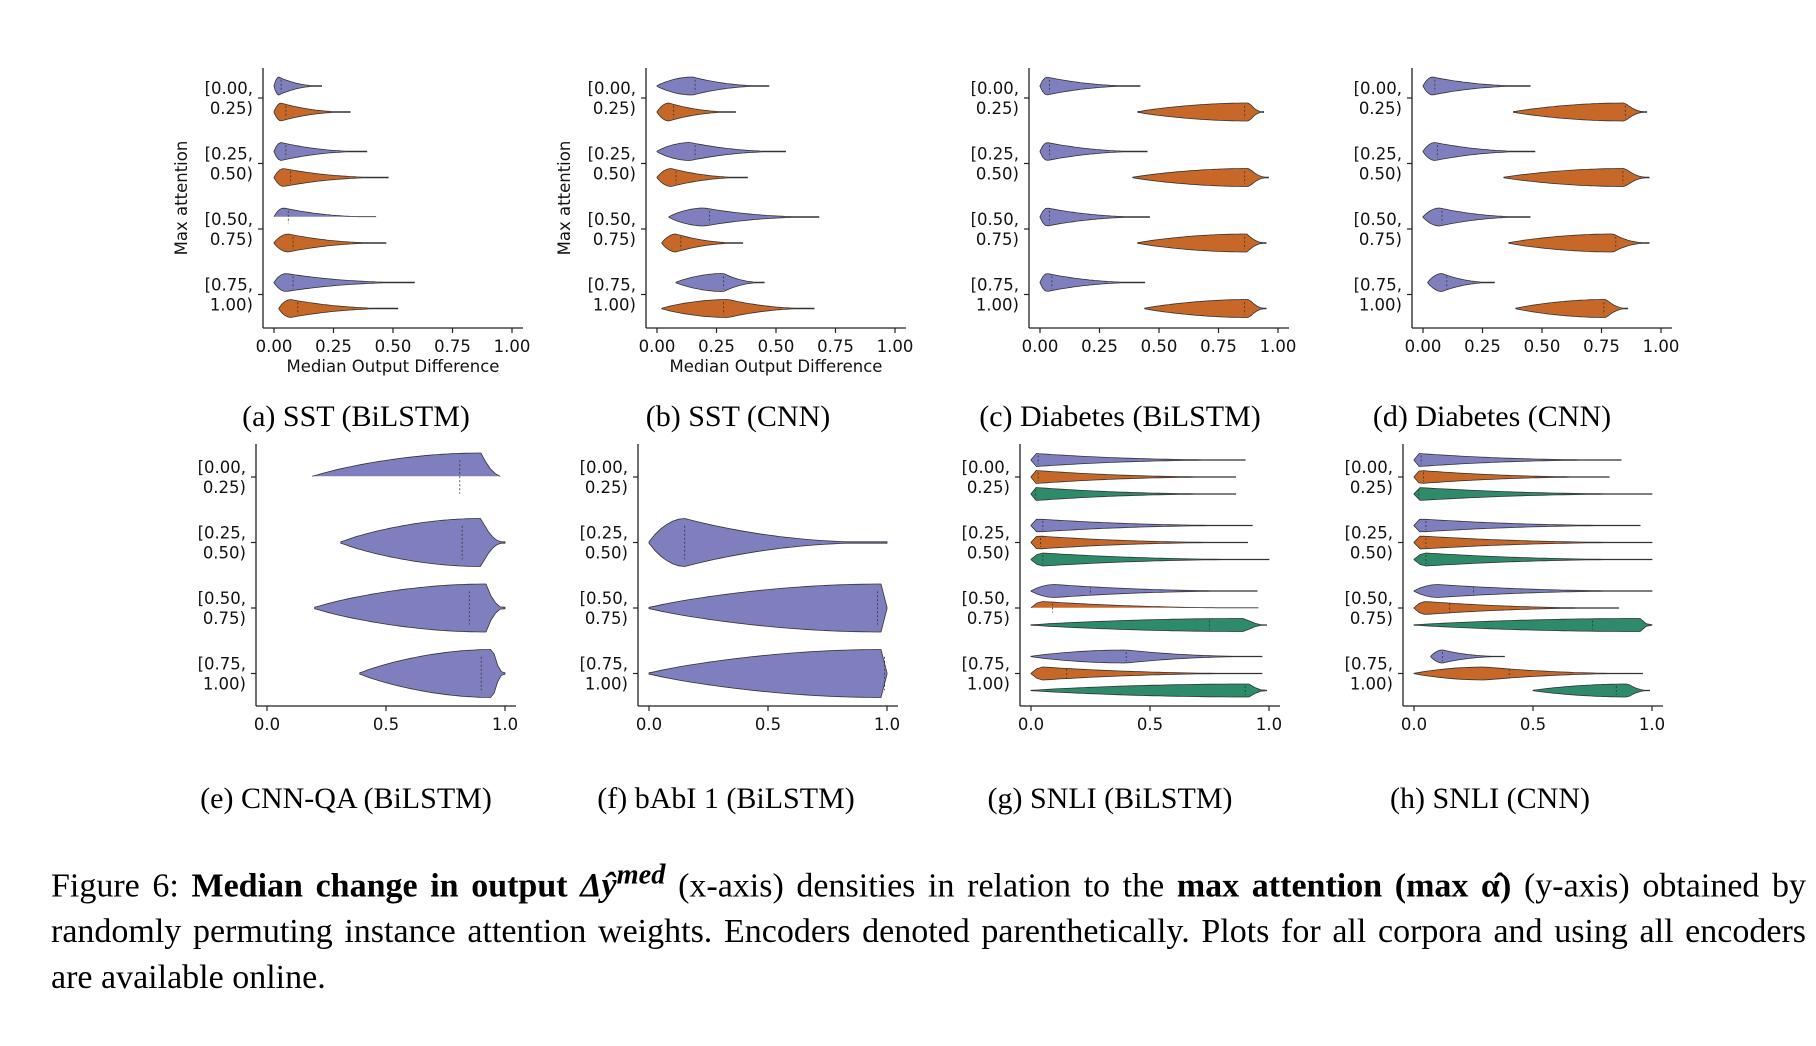 The height and width of the screenshot is (1046, 1816). Describe the element at coordinates (1031, 724) in the screenshot. I see `x-tick-label: 0.0` at that location.